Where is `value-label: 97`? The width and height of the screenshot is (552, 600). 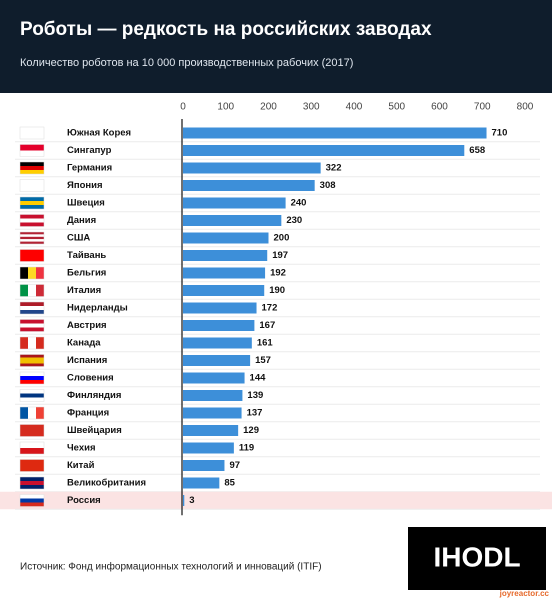
value-label: 97 is located at coordinates (234, 465).